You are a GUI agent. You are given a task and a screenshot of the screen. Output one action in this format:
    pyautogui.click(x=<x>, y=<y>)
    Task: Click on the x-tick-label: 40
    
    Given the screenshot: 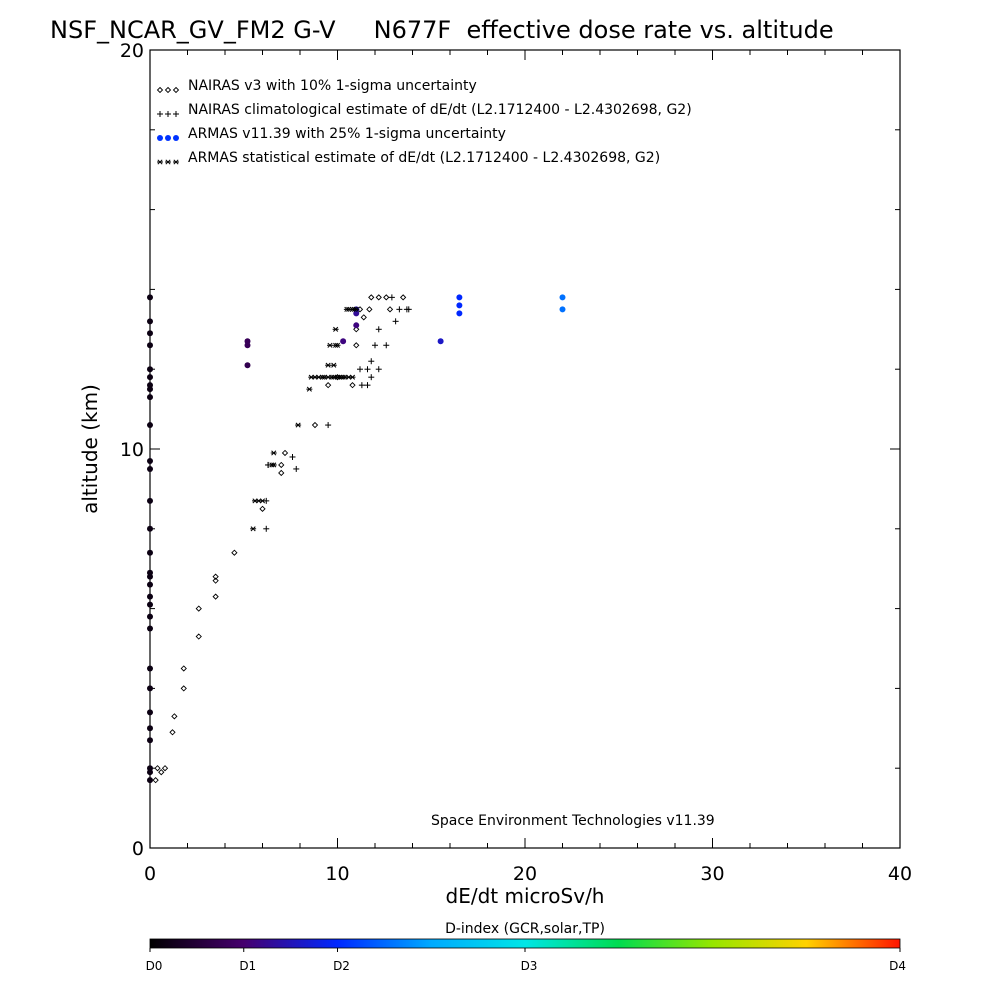 What is the action you would take?
    pyautogui.click(x=900, y=874)
    